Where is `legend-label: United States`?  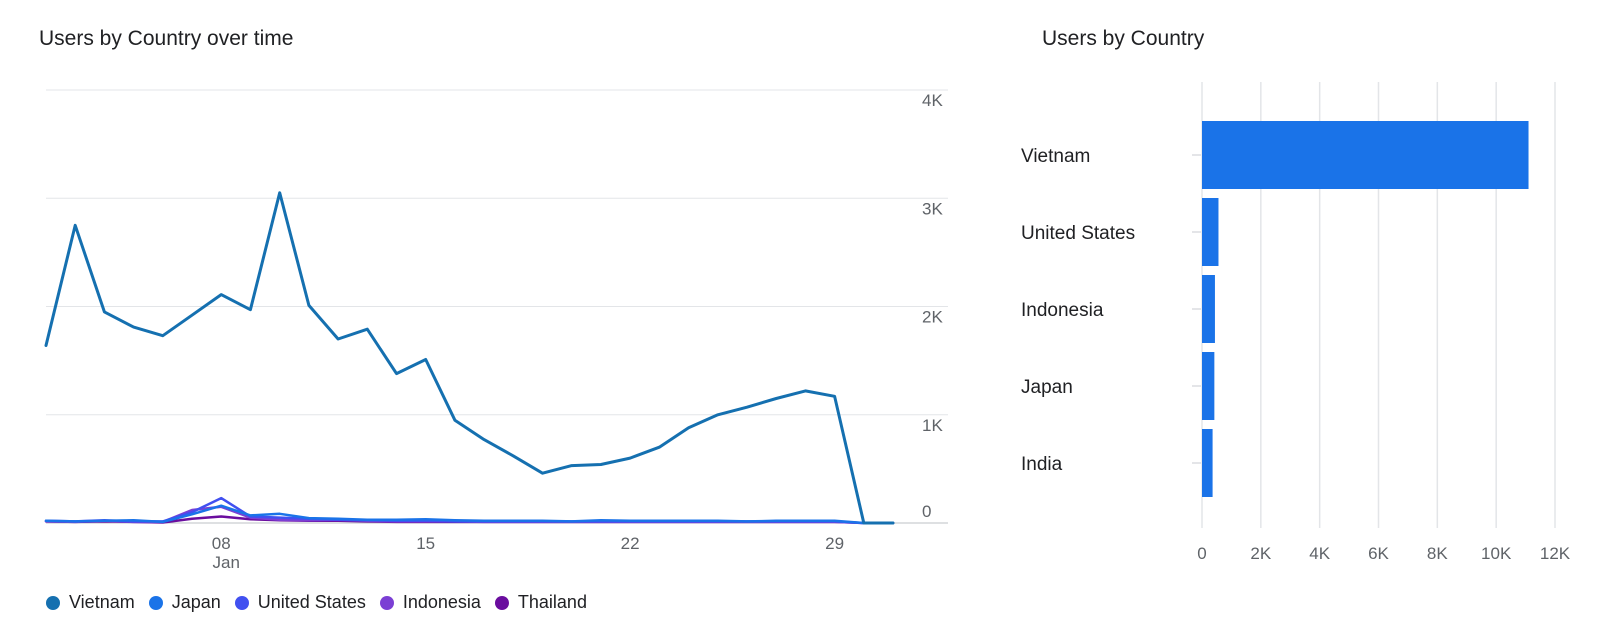
legend-label: United States is located at coordinates (311, 602).